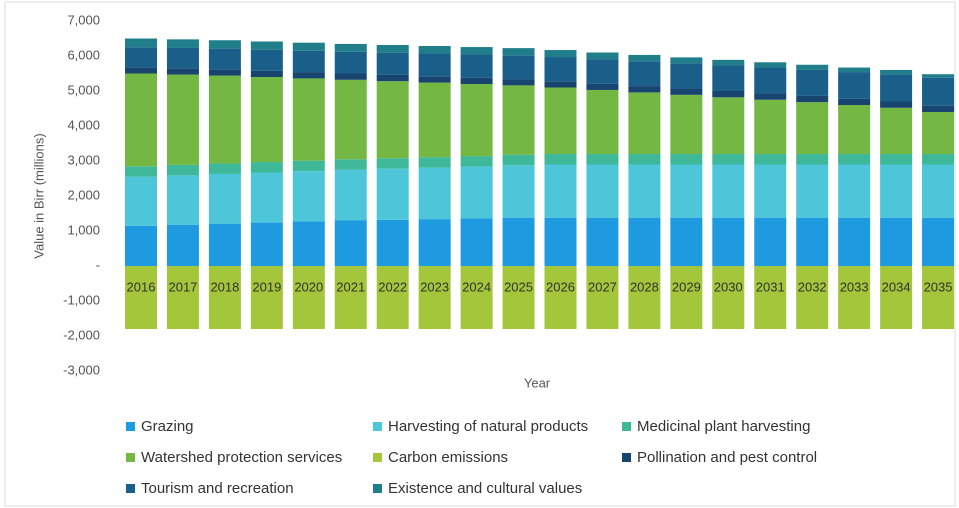 The image size is (959, 508). Describe the element at coordinates (83, 124) in the screenshot. I see `y-tick-label: 4,000` at that location.